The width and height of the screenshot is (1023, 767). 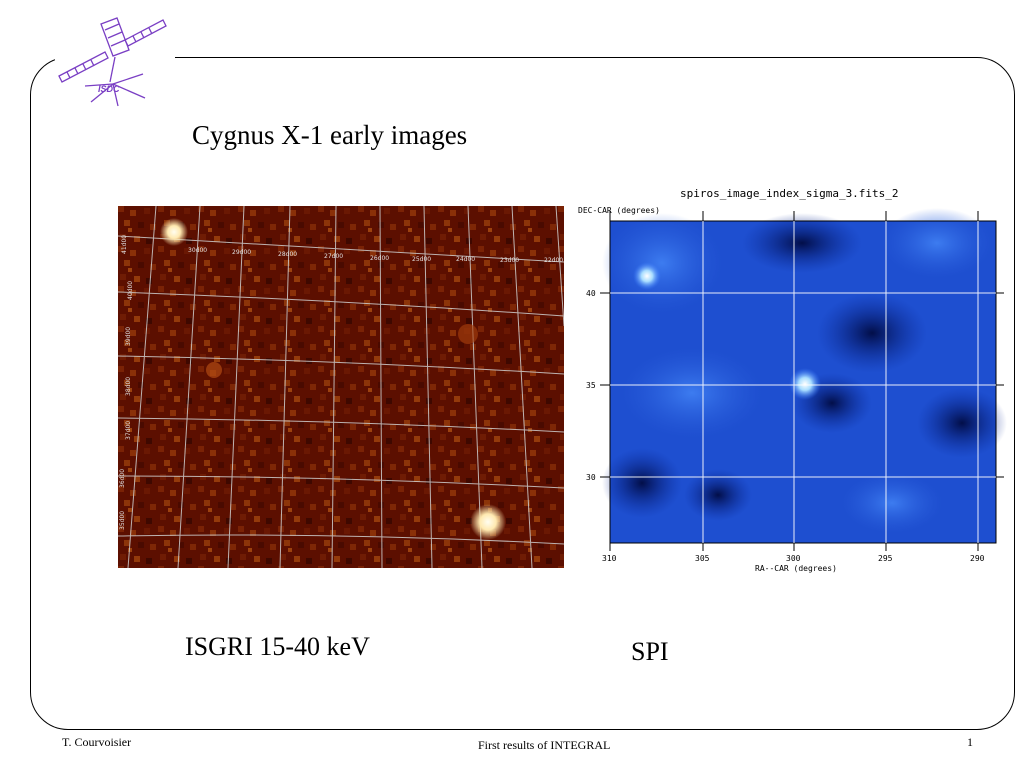 What do you see at coordinates (174, 232) in the screenshot?
I see `isgri-source-top` at bounding box center [174, 232].